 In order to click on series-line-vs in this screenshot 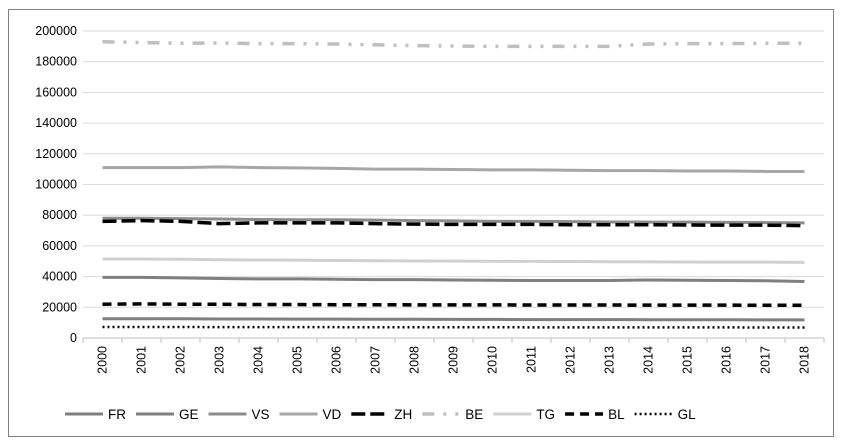, I will do `click(453, 220)`.